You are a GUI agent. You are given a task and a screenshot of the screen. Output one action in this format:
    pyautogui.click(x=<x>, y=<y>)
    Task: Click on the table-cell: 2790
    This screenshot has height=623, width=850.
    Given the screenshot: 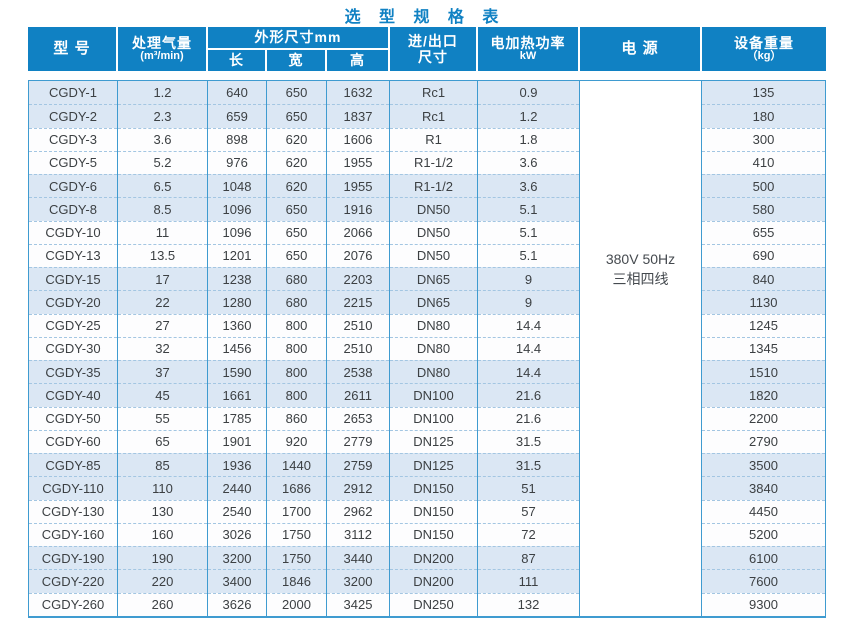 What is the action you would take?
    pyautogui.click(x=763, y=441)
    